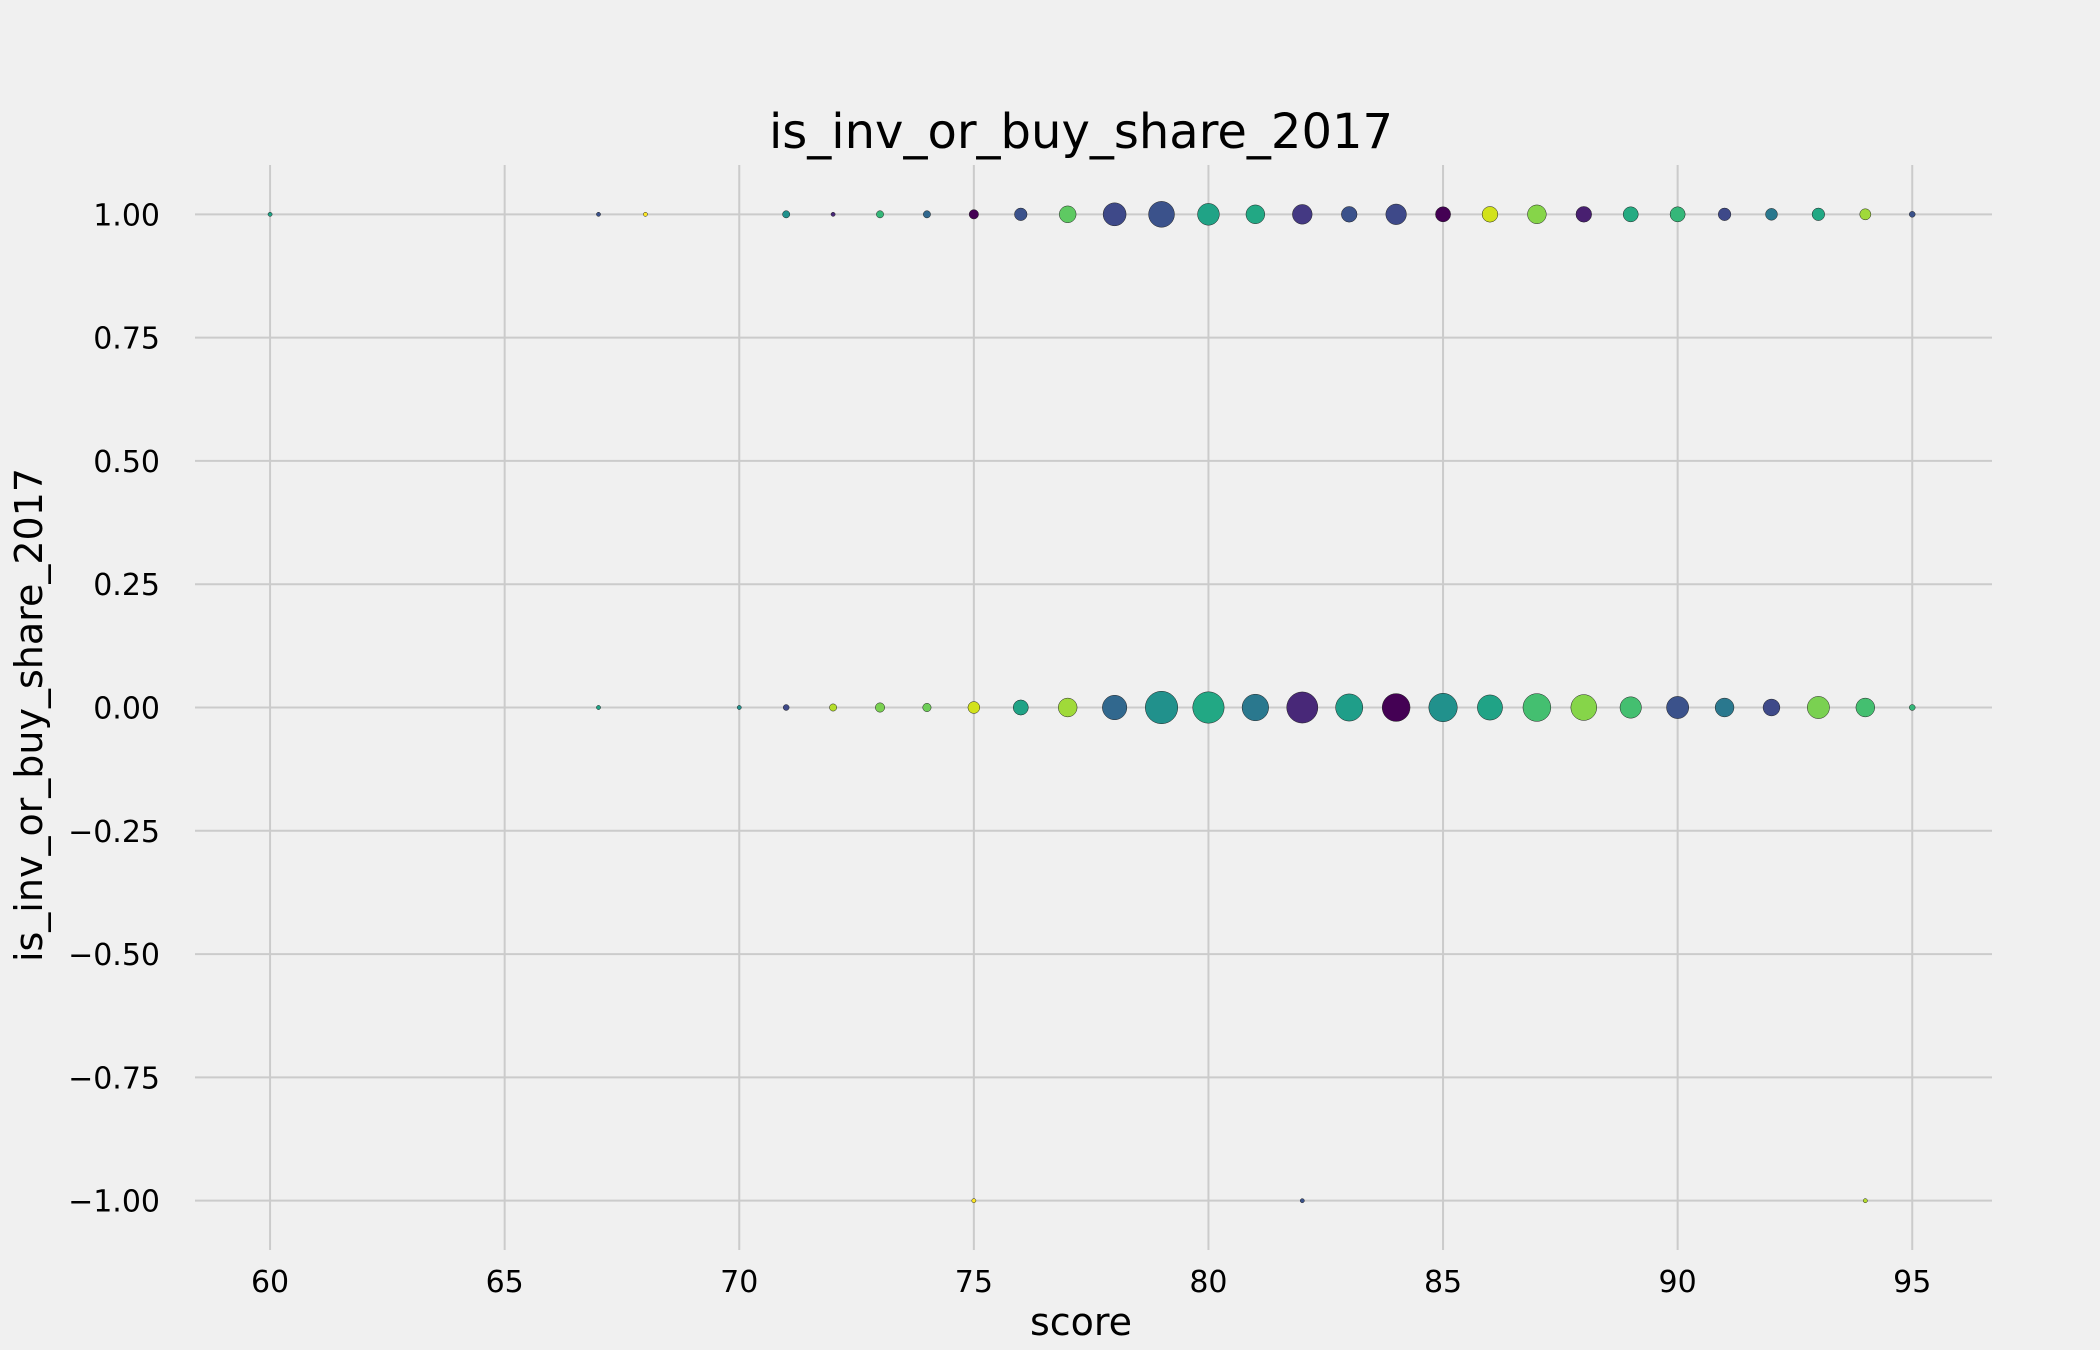 The image size is (2100, 1350). What do you see at coordinates (1208, 1282) in the screenshot?
I see `x-tick-label: 80` at bounding box center [1208, 1282].